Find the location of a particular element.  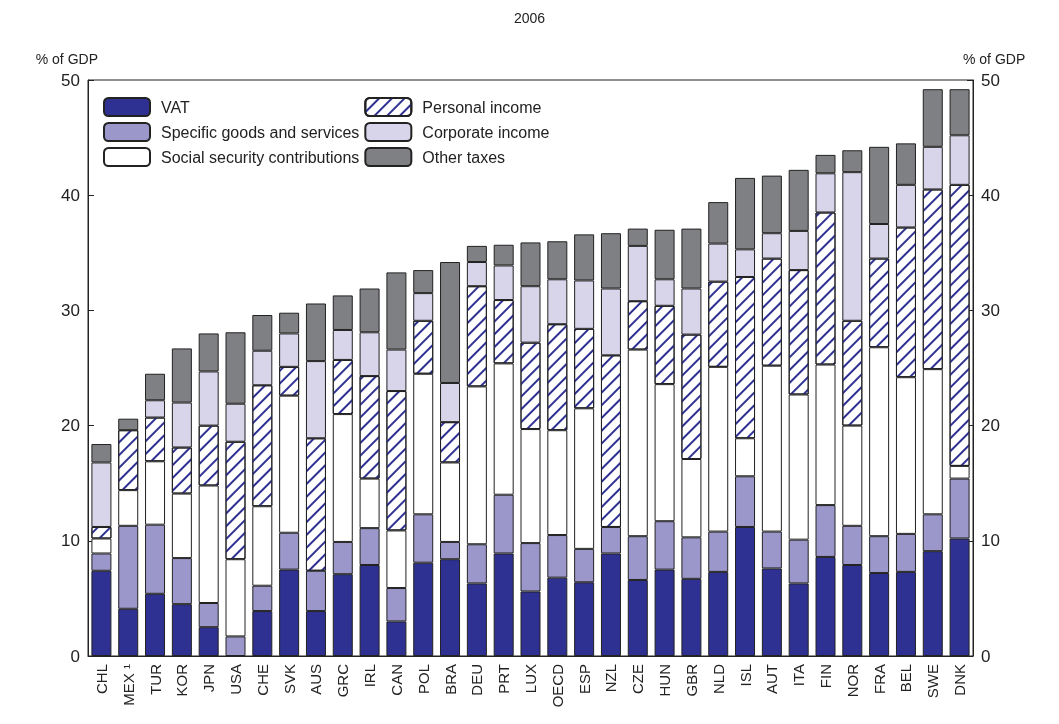

x-tick-label: SVK is located at coordinates (289, 679).